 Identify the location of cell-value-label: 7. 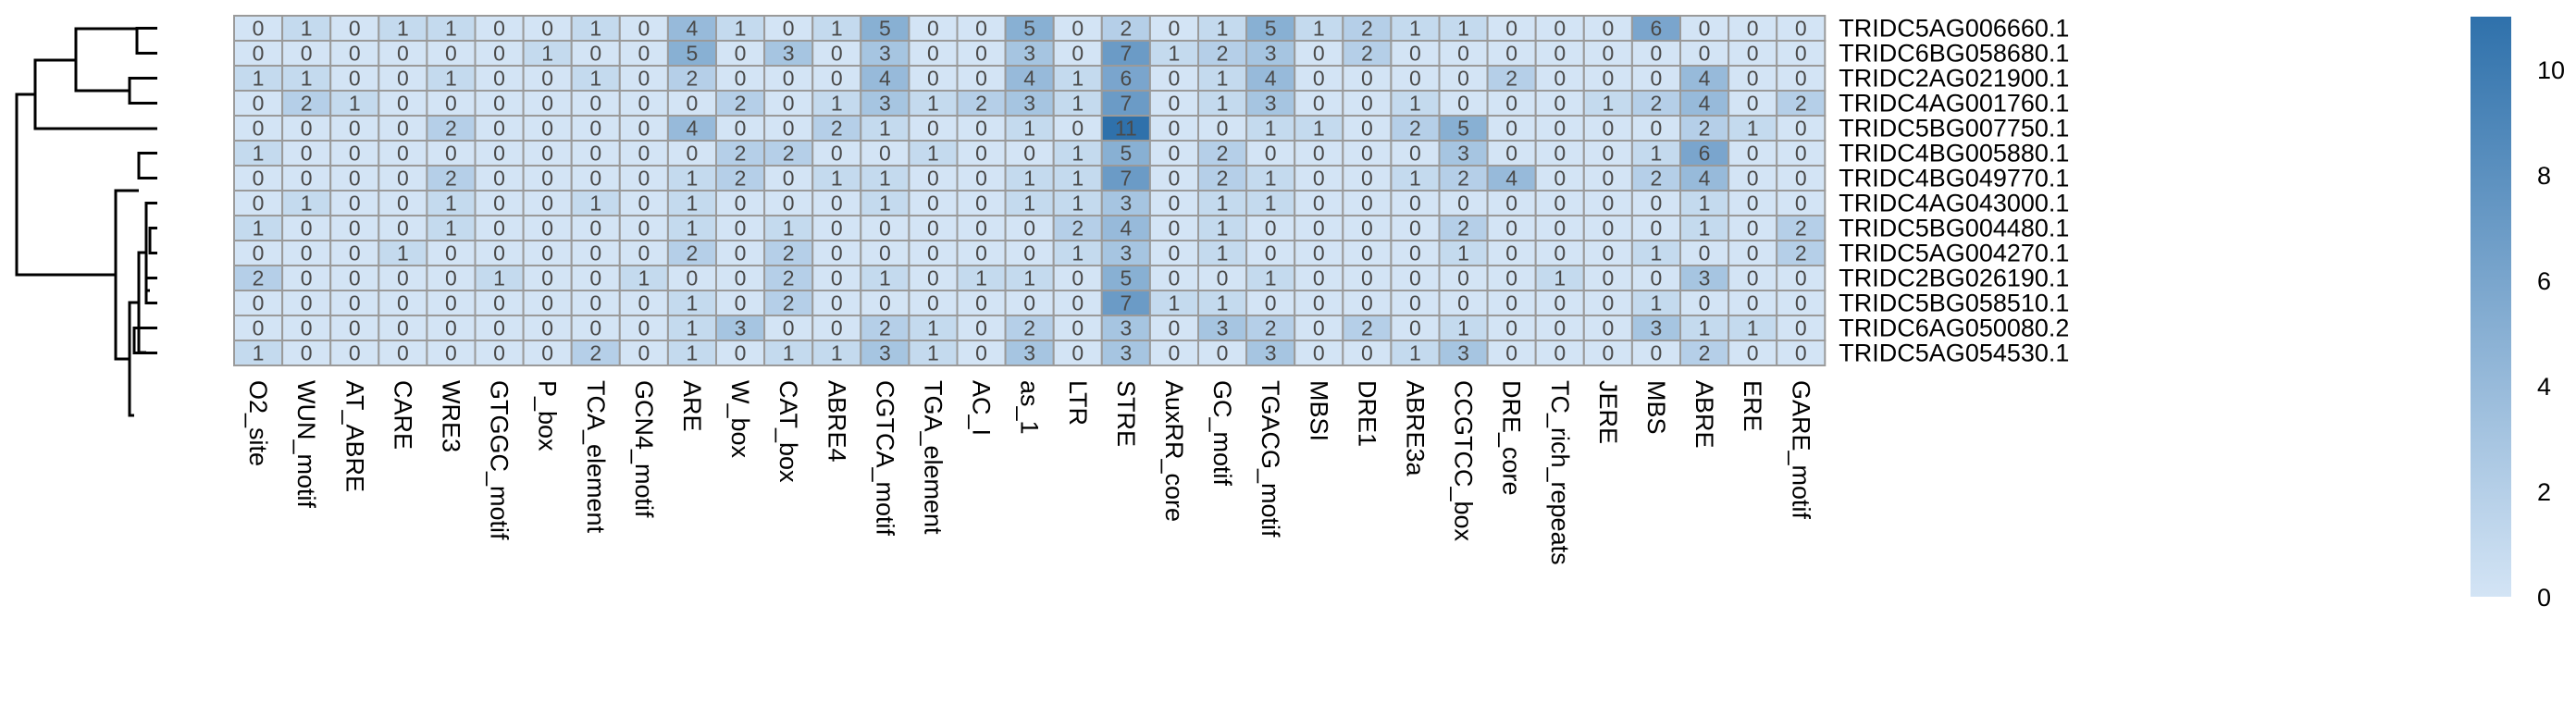
(1126, 54).